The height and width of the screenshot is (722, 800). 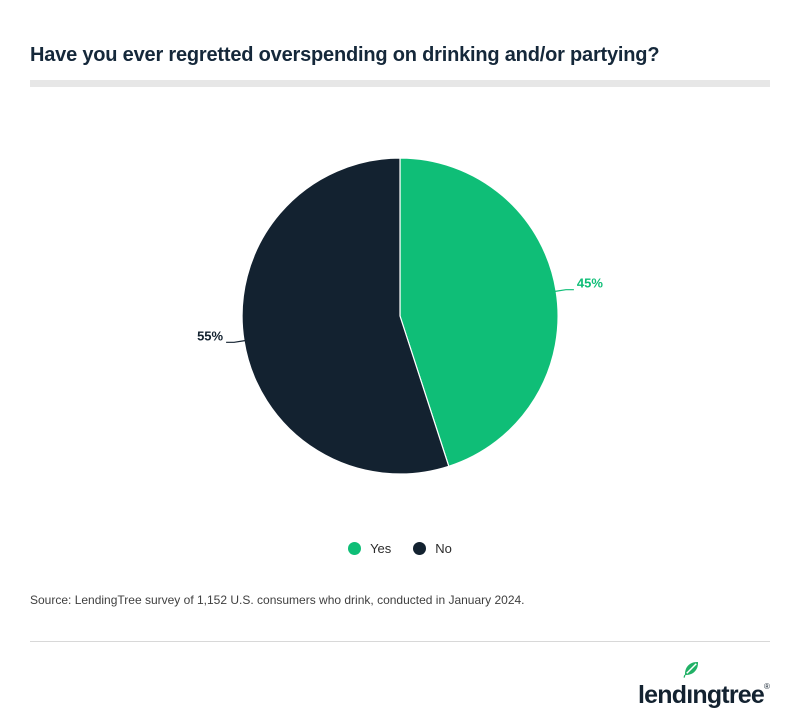 I want to click on legend-item-no: No, so click(x=432, y=548).